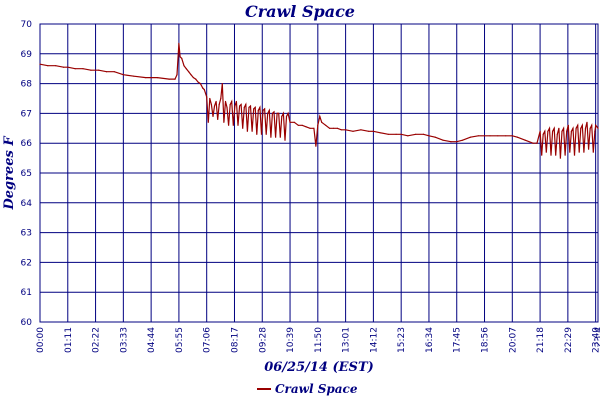  Describe the element at coordinates (27, 144) in the screenshot. I see `y-tick-label: 66` at that location.